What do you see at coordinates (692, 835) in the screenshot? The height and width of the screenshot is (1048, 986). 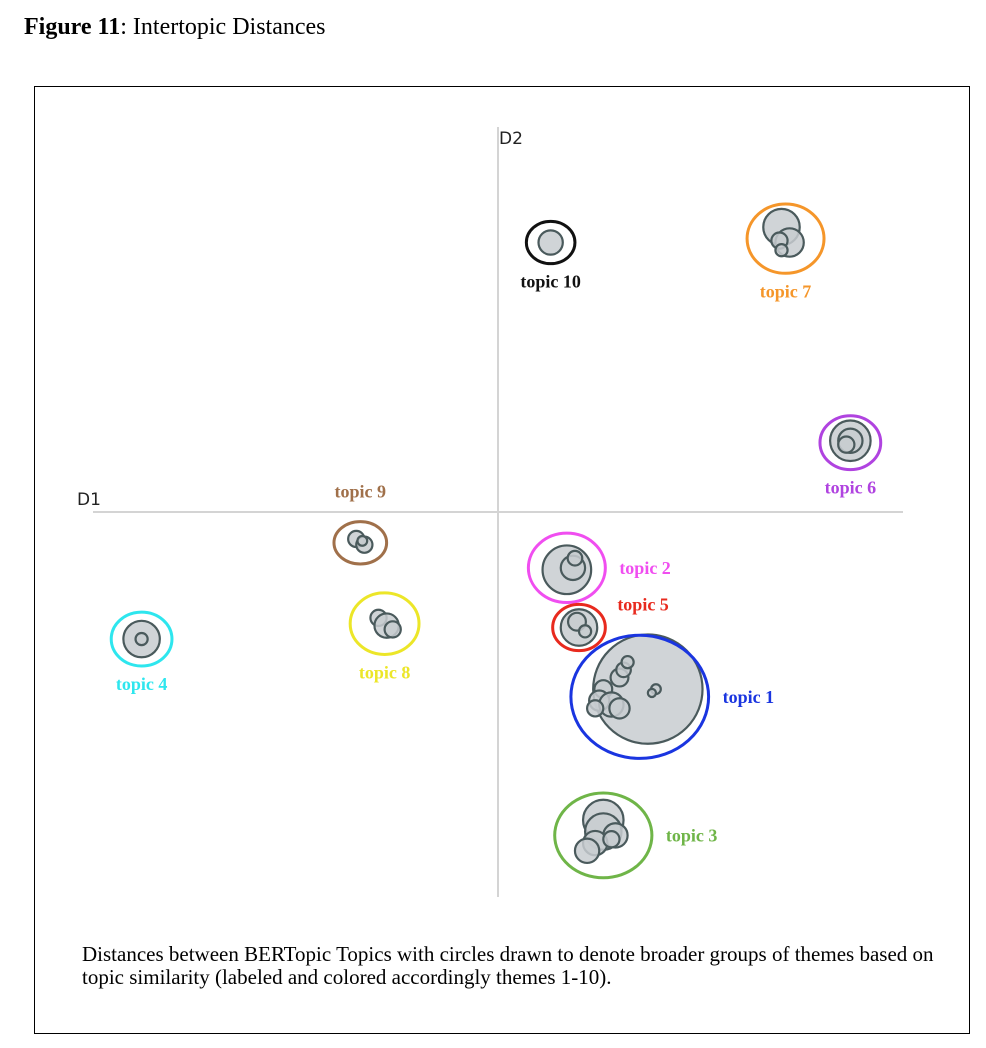 I see `topic-label: topic 3` at bounding box center [692, 835].